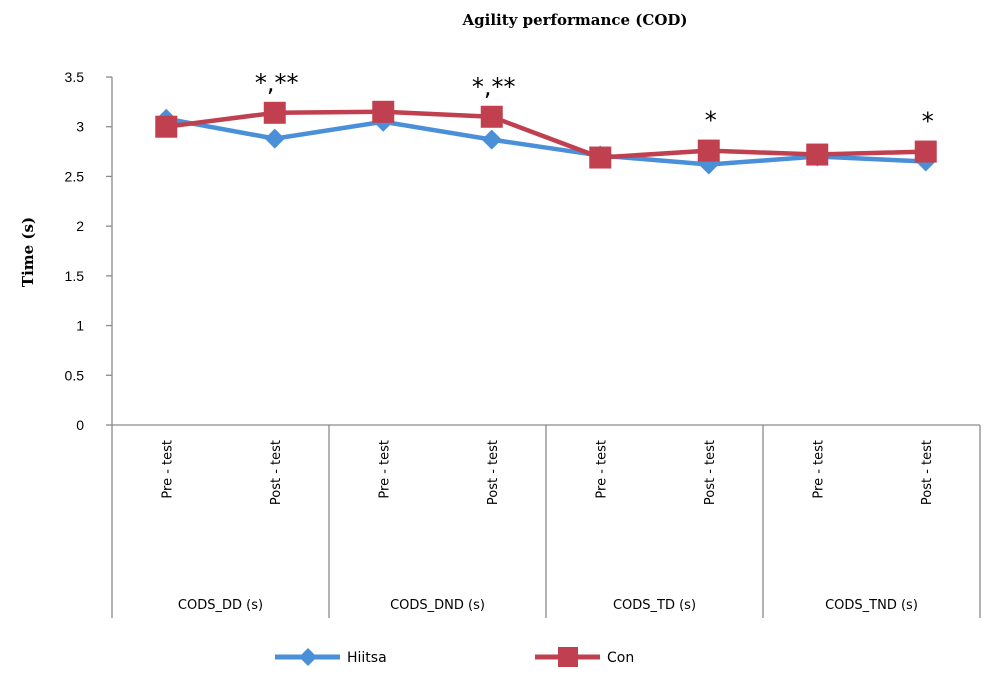  I want to click on y-tick-label: 1.5, so click(75, 276).